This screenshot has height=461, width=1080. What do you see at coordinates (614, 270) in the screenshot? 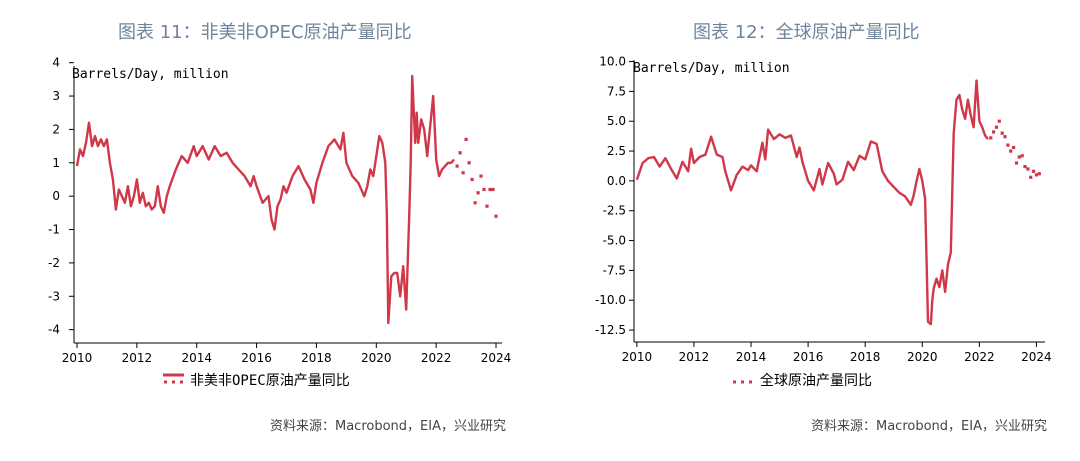
I see `chart-2-ytick-label: -7.5` at bounding box center [614, 270].